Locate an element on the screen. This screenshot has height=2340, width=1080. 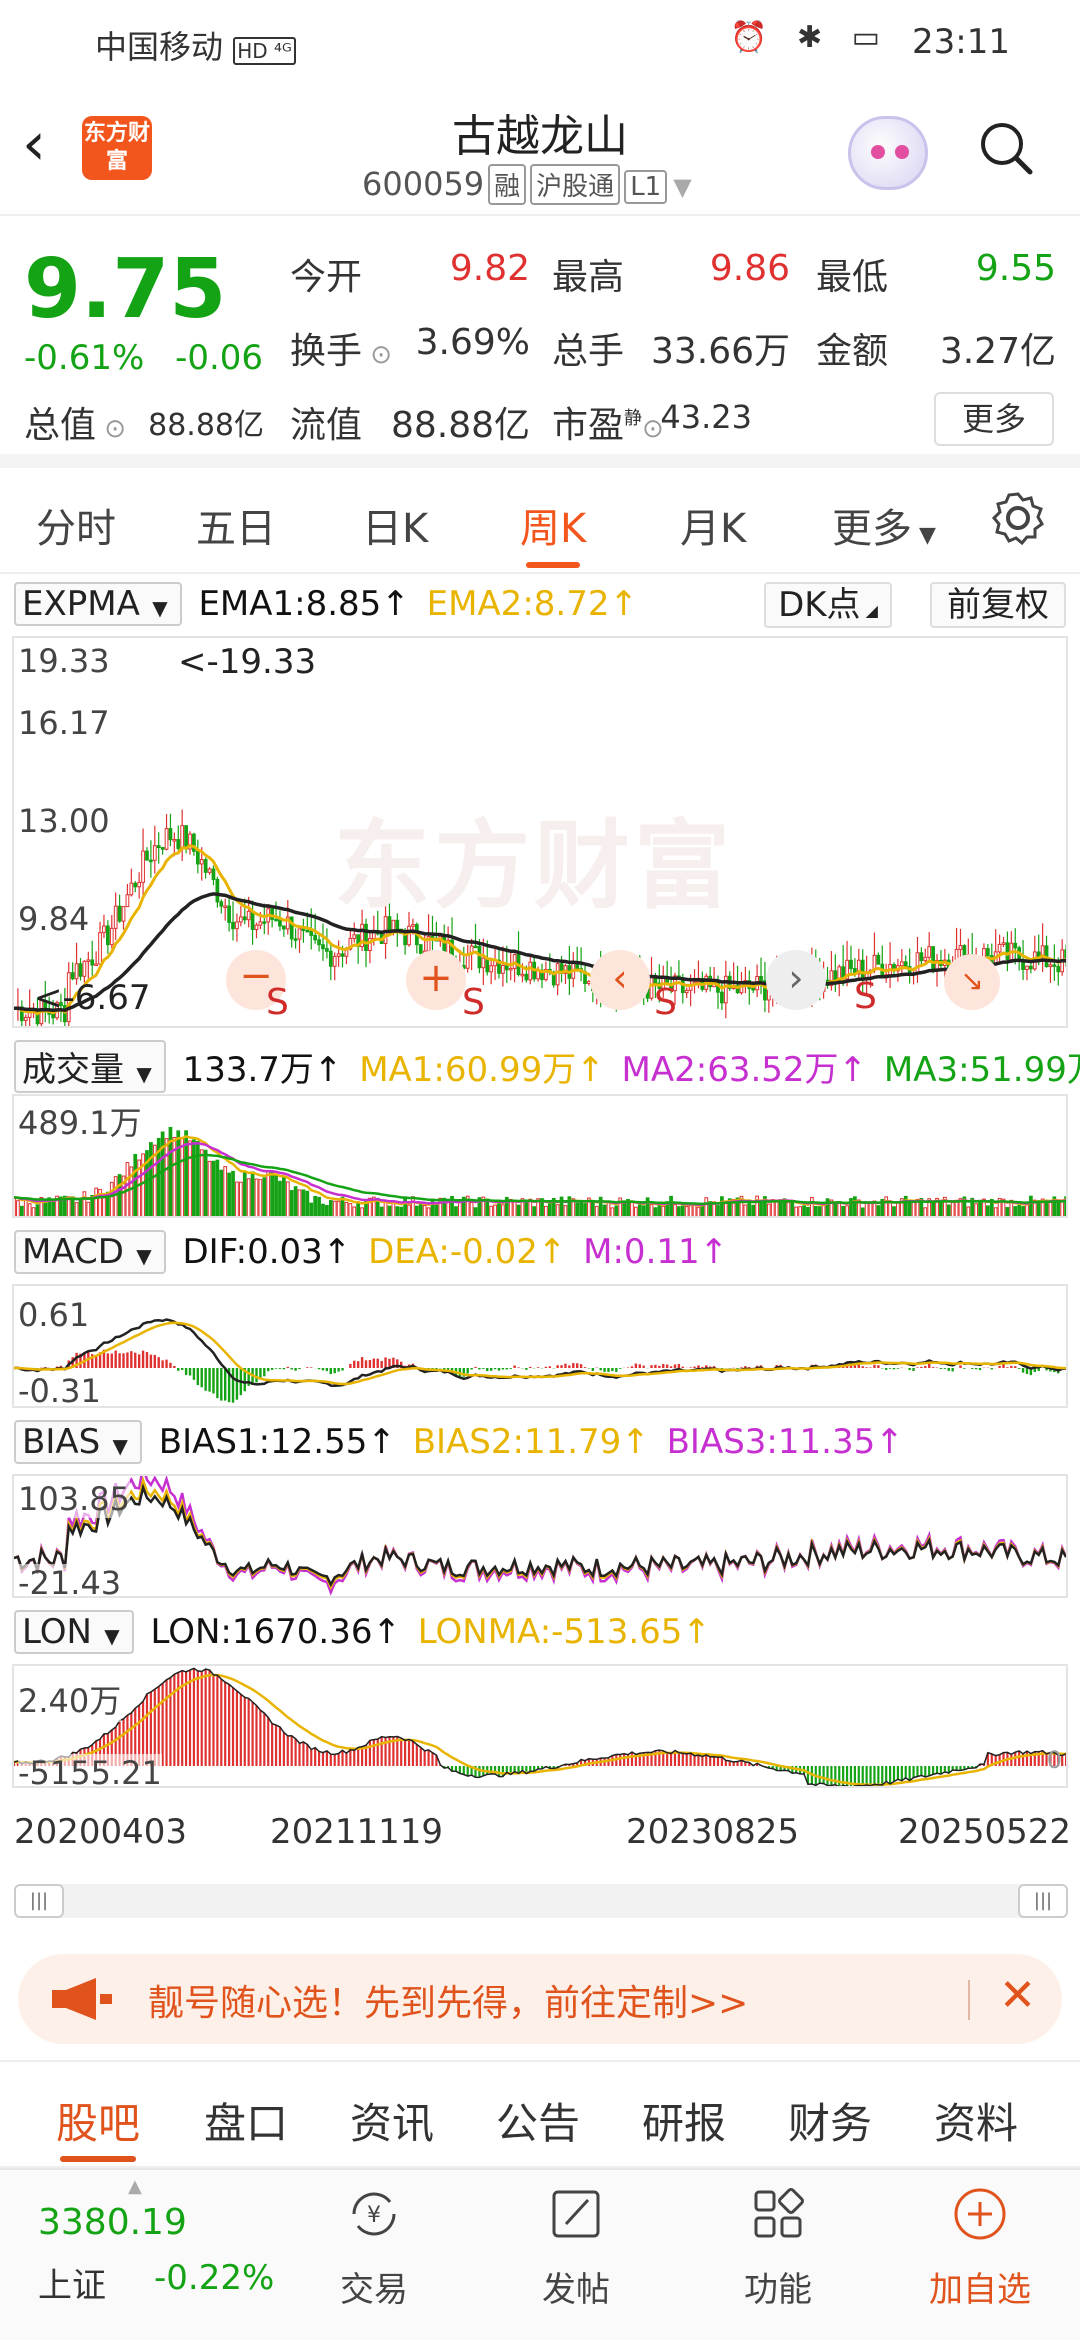
trade-button: ¥ 交易 is located at coordinates (374, 2247).